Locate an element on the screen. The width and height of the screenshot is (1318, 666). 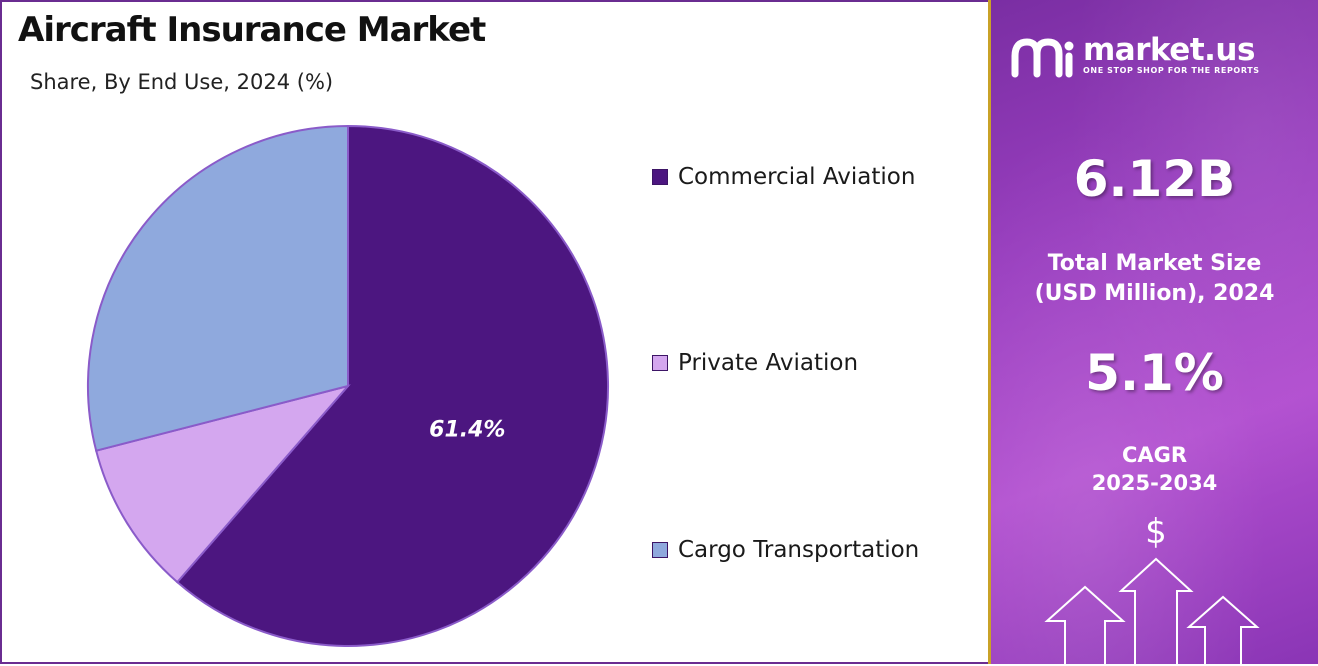
market-size-label-line2: (USD Million), 2024 is located at coordinates (1154, 293).